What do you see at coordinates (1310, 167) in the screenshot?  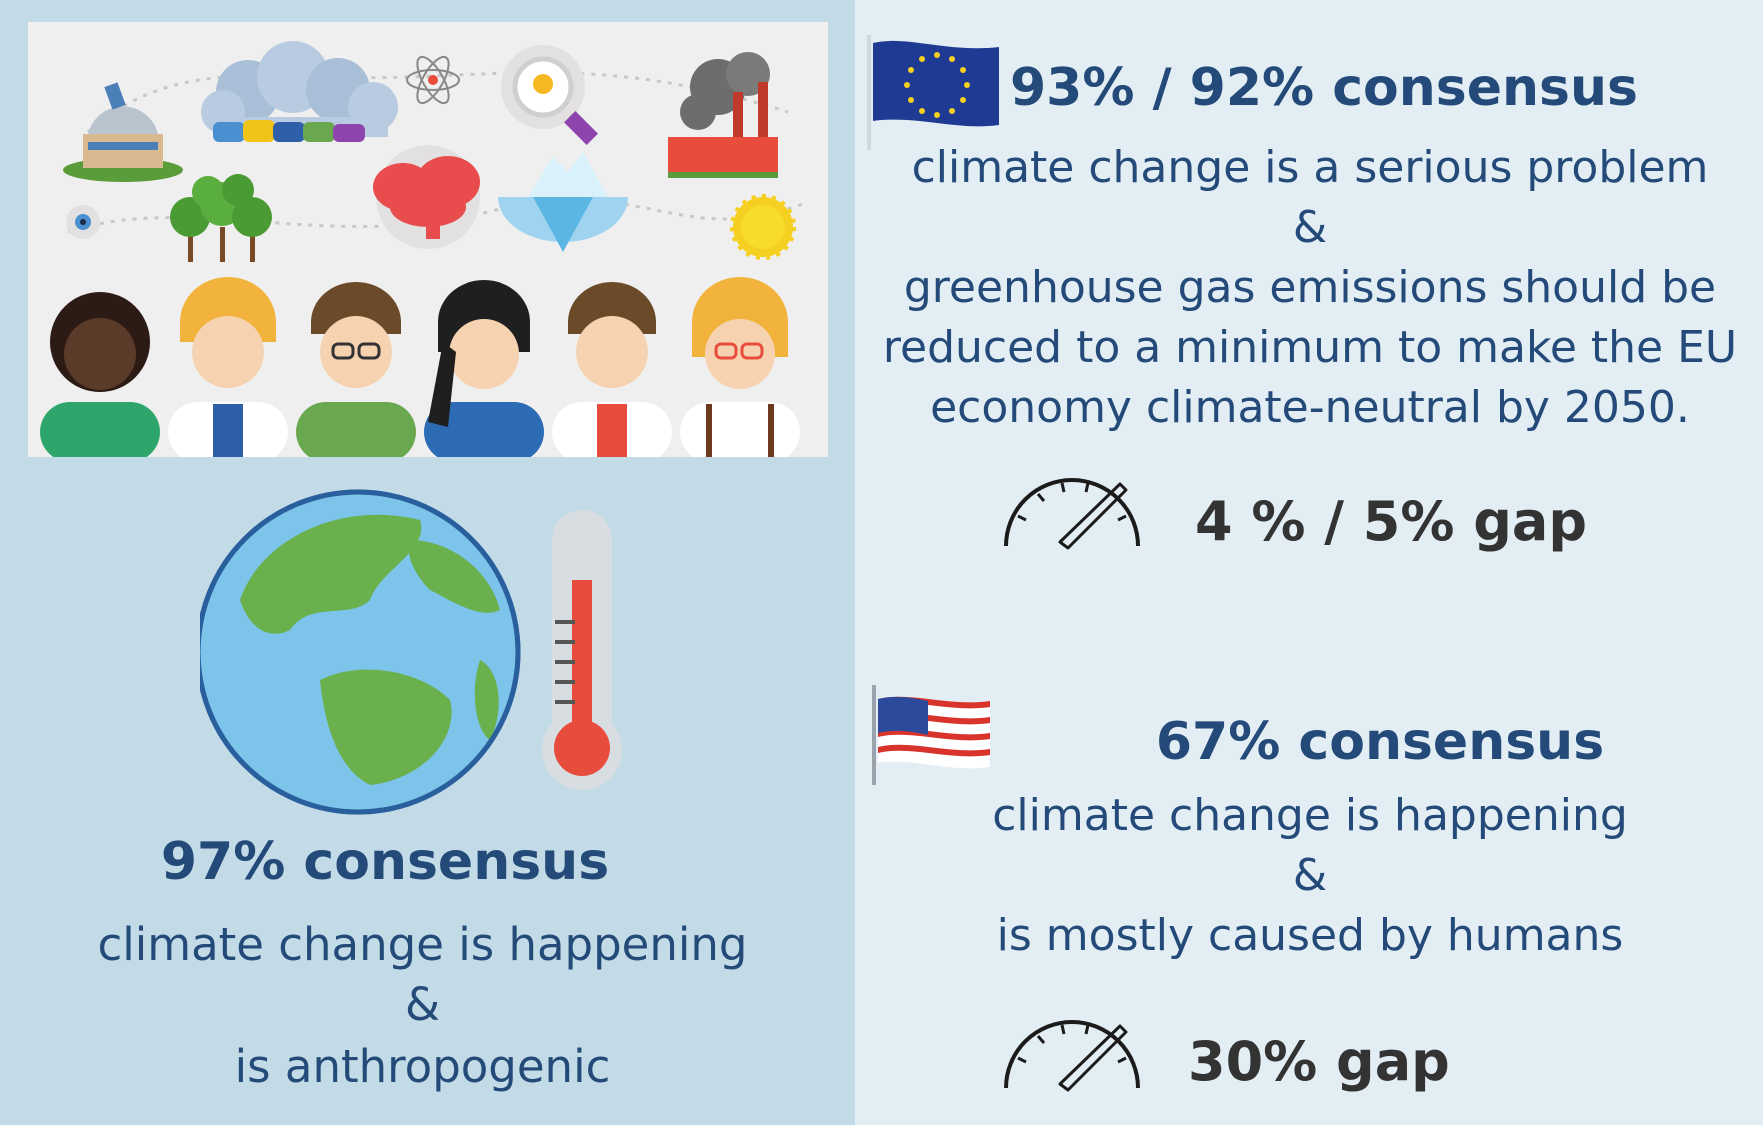 I see `eu-consensus-line: climate change is a serious problem` at bounding box center [1310, 167].